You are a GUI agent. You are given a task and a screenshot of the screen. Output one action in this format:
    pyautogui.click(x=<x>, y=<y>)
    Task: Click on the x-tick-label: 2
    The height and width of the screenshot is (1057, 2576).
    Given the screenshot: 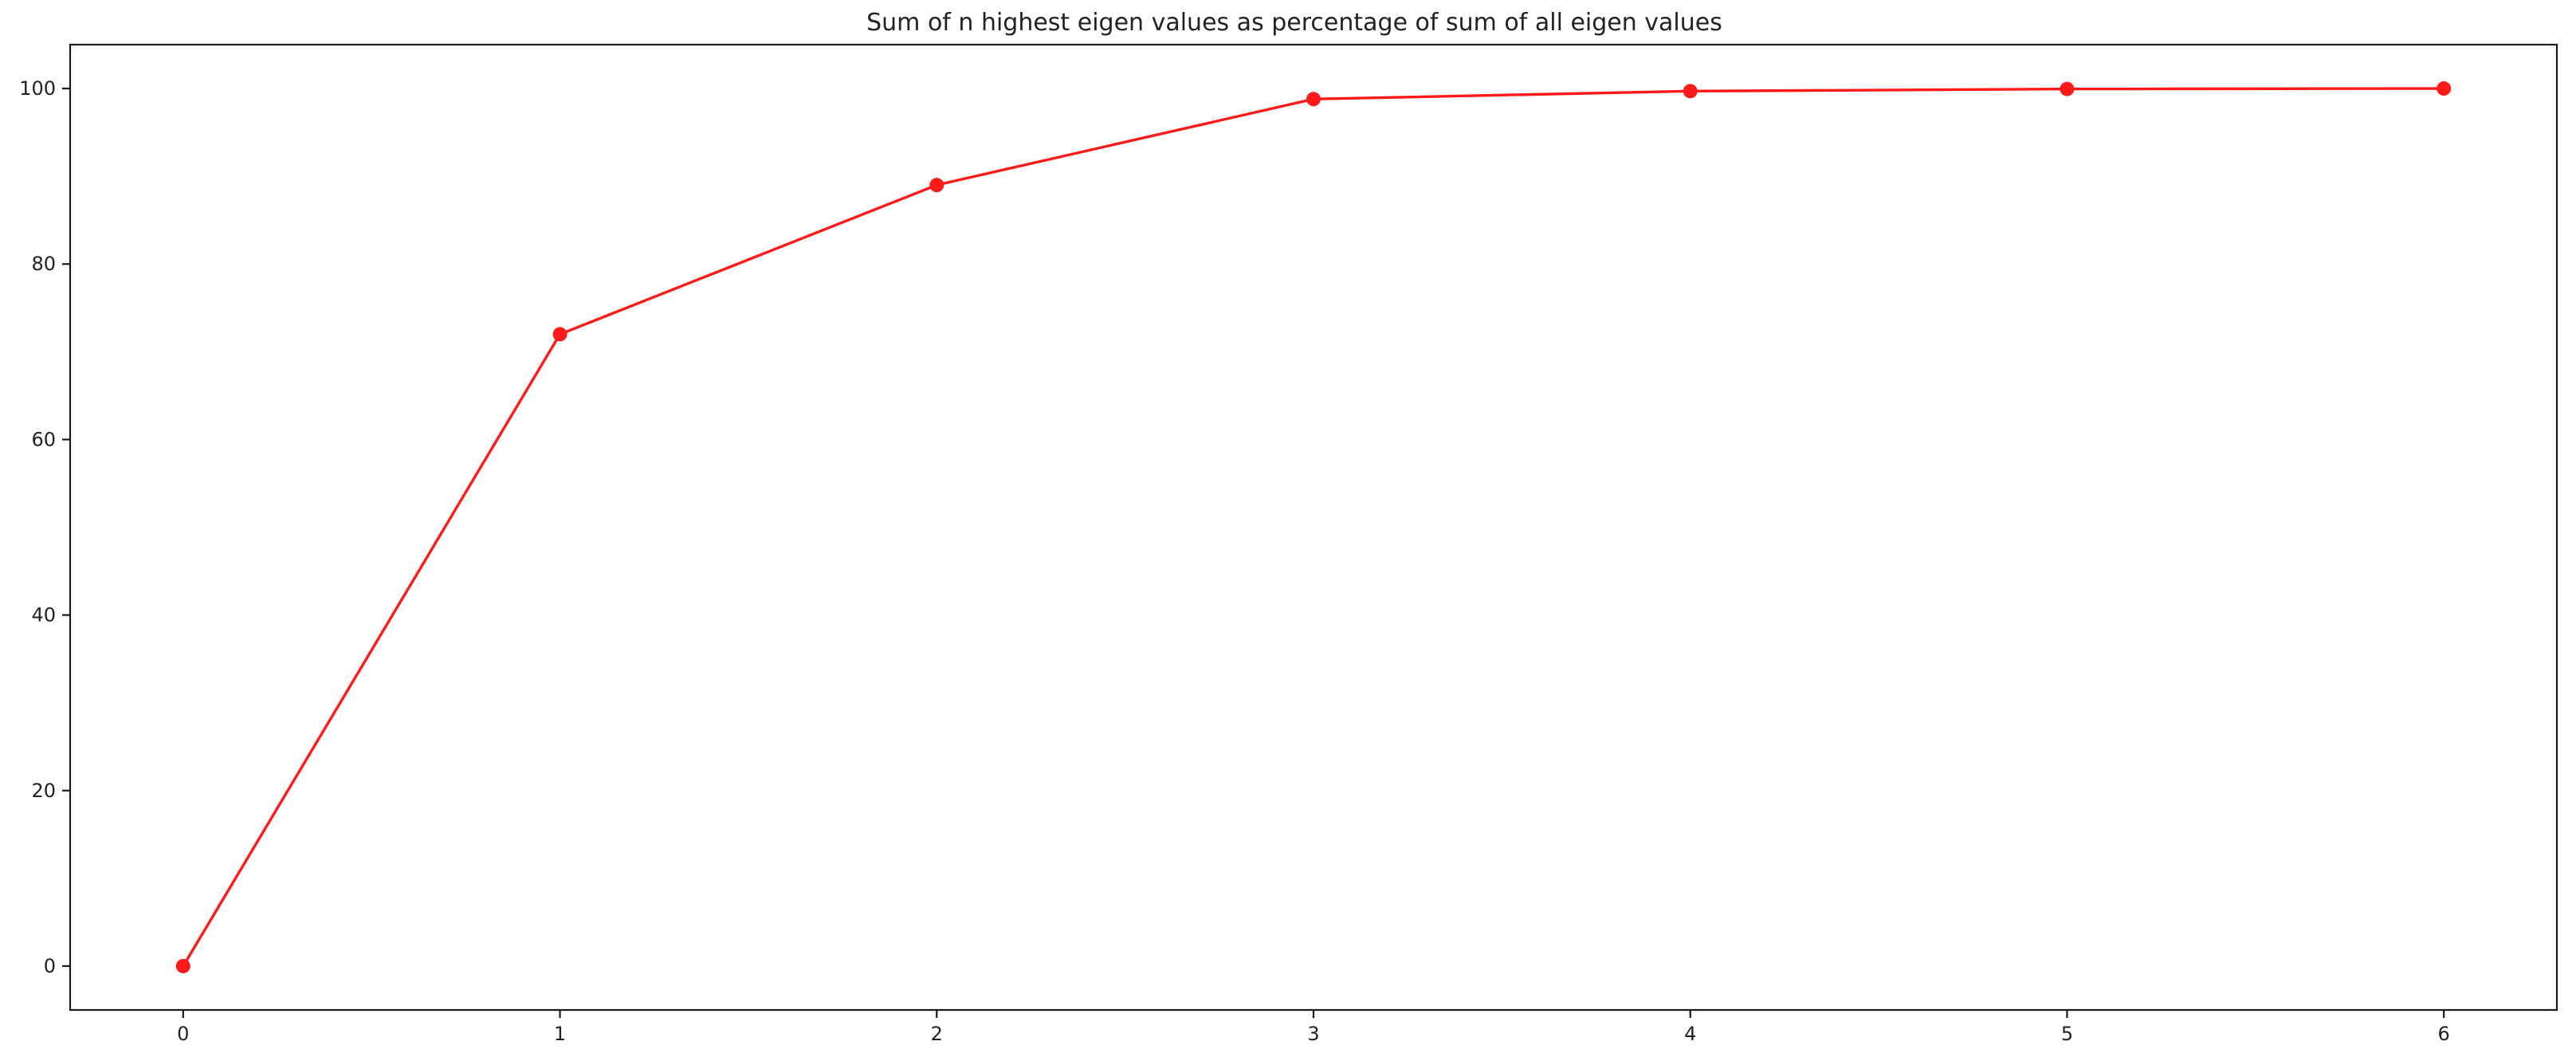 What is the action you would take?
    pyautogui.click(x=937, y=1034)
    